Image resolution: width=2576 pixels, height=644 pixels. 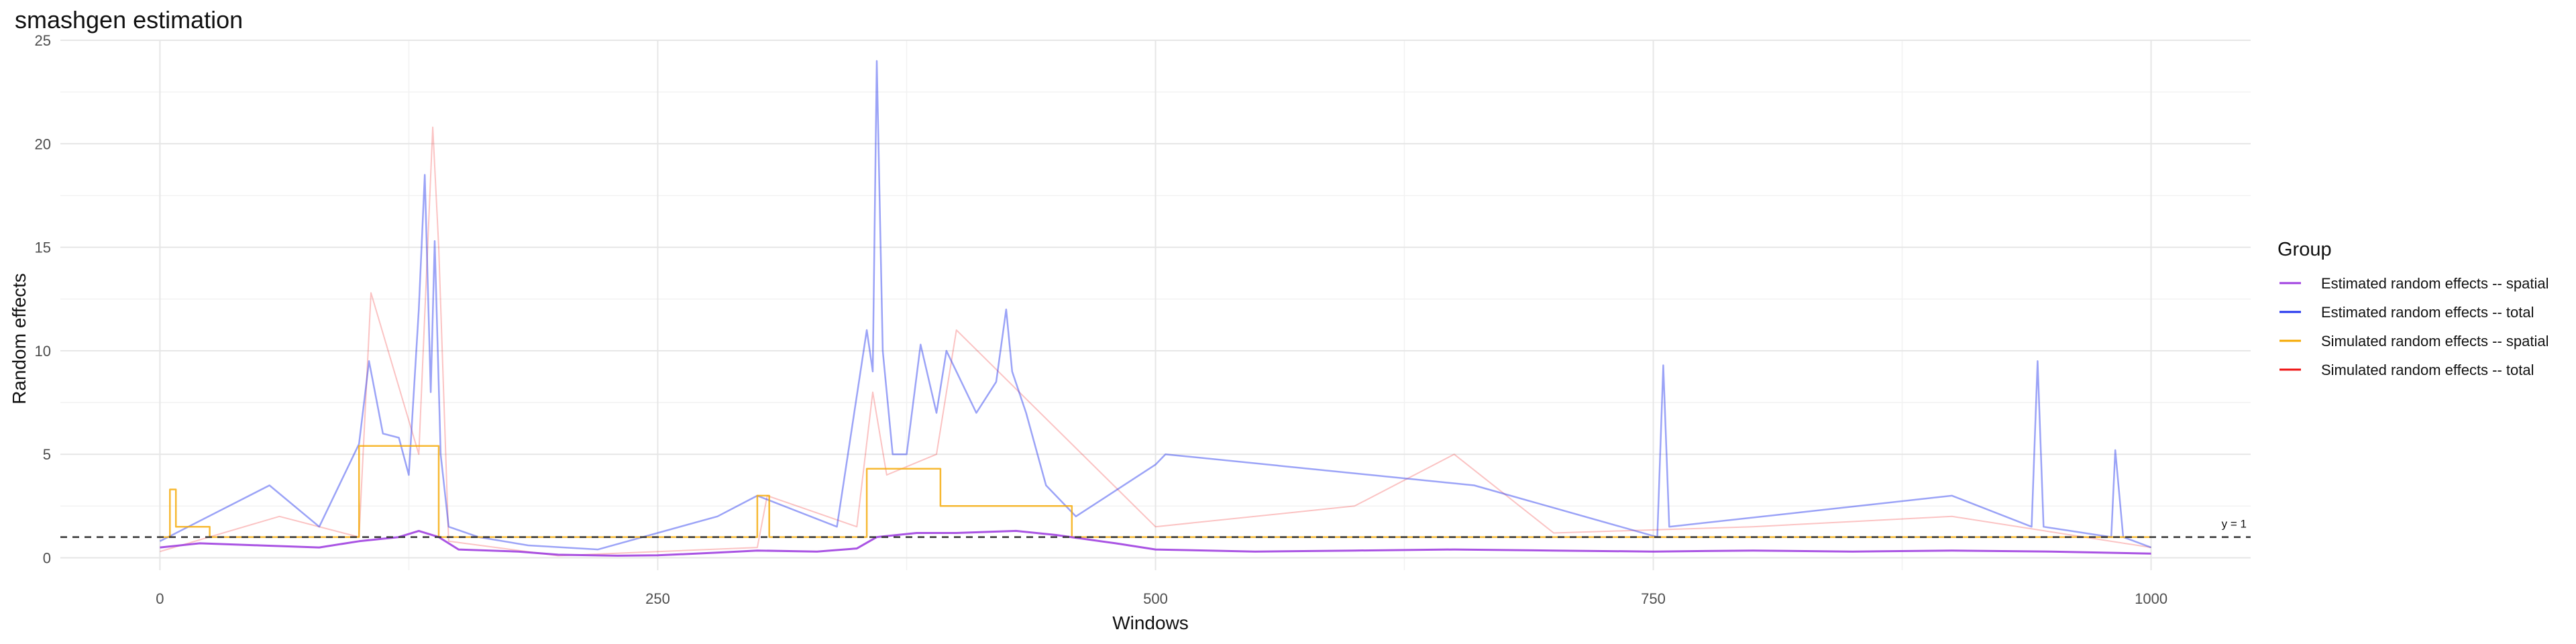 What do you see at coordinates (47, 557) in the screenshot?
I see `y-tick-label: 0` at bounding box center [47, 557].